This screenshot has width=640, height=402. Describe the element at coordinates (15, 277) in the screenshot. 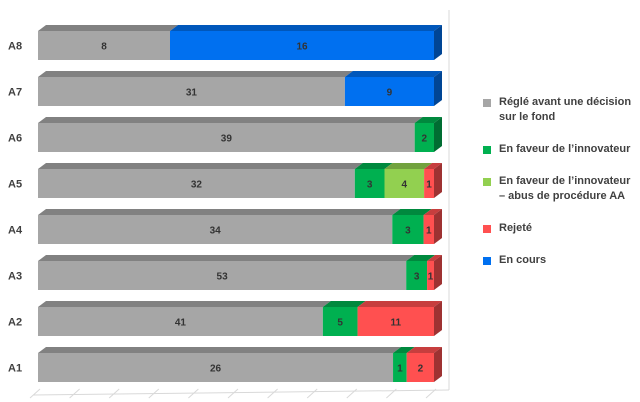

I see `category-label: A3` at that location.